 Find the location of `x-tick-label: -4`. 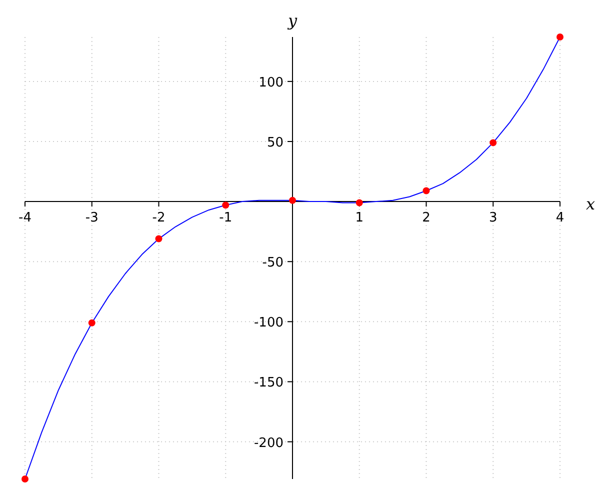

x-tick-label: -4 is located at coordinates (25, 218).